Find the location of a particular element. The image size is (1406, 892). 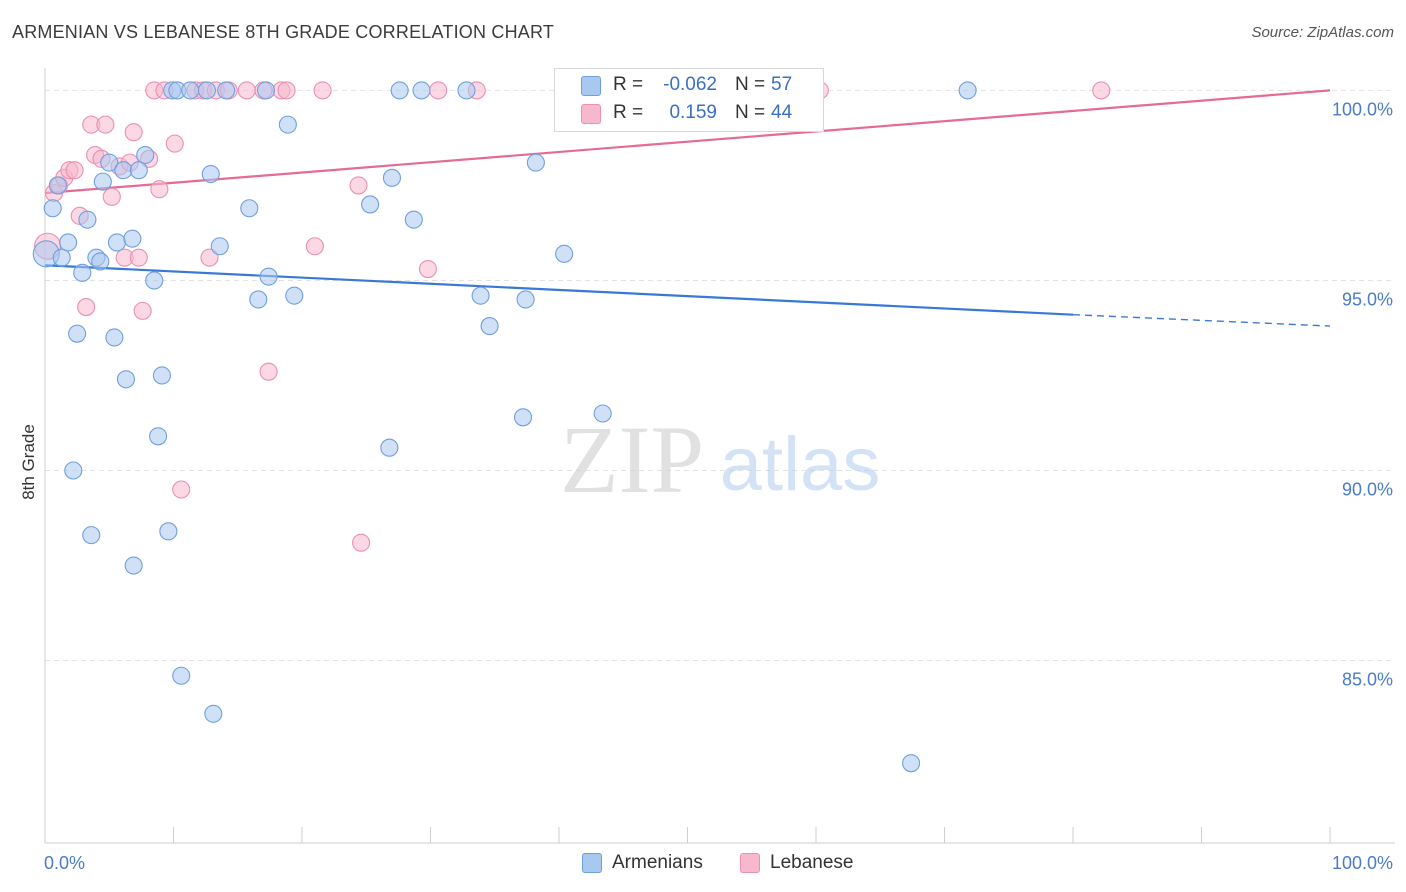

watermark-atlas: atlas is located at coordinates (800, 464).